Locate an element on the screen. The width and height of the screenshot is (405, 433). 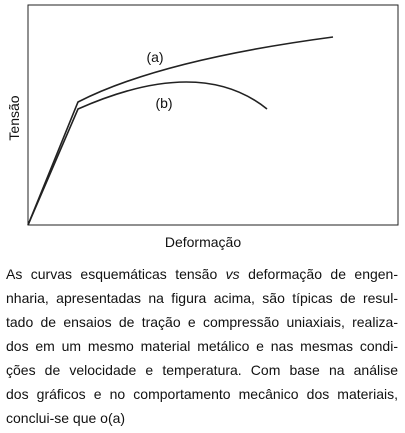
x-axis-label: Deformação is located at coordinates (203, 242).